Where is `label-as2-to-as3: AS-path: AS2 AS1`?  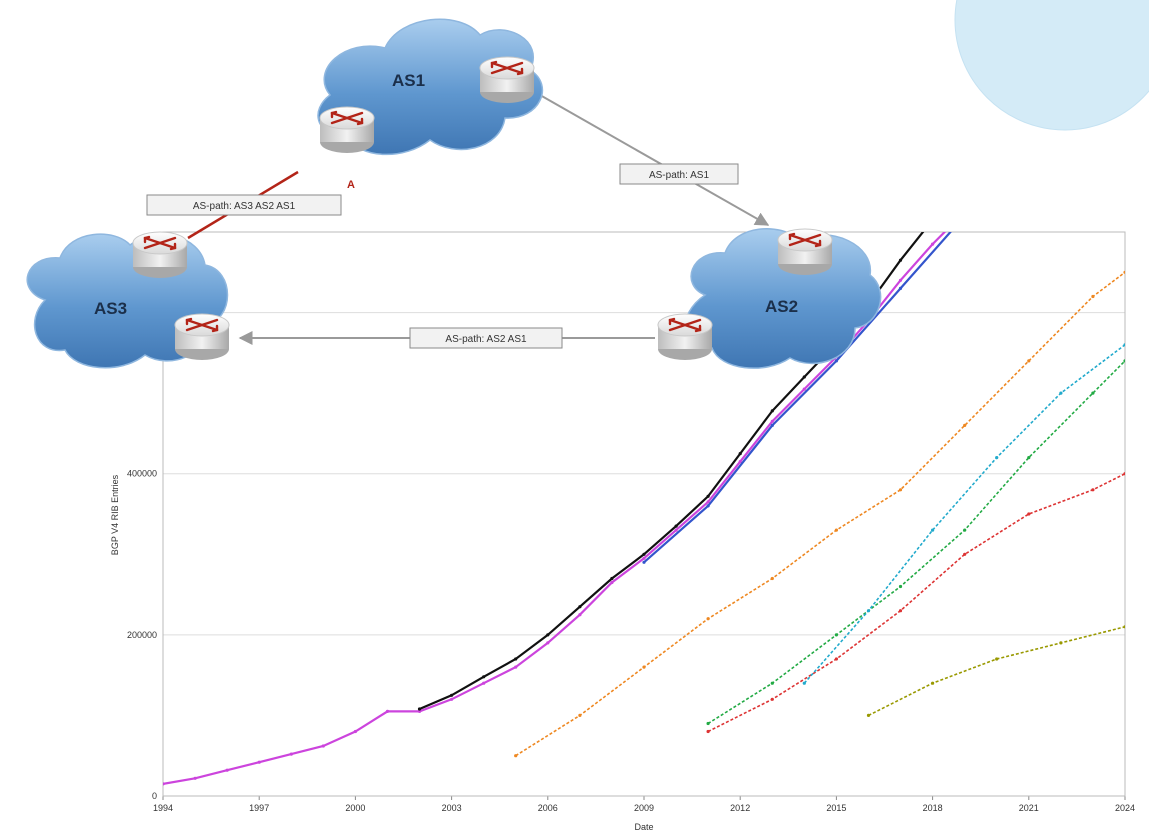 label-as2-to-as3: AS-path: AS2 AS1 is located at coordinates (486, 338).